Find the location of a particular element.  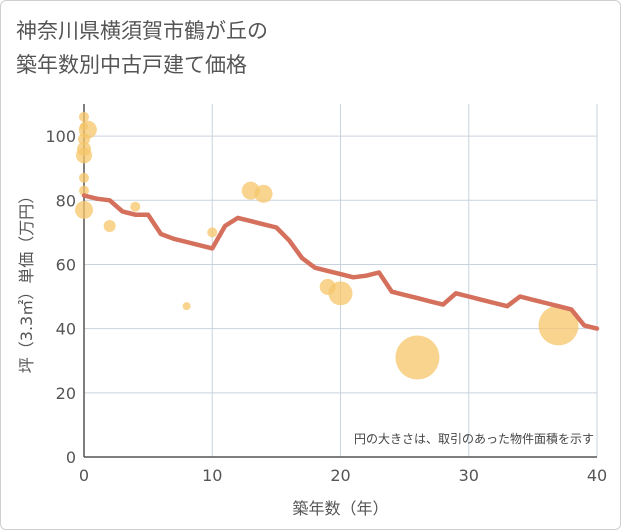

y-tick-label: 40 is located at coordinates (66, 329).